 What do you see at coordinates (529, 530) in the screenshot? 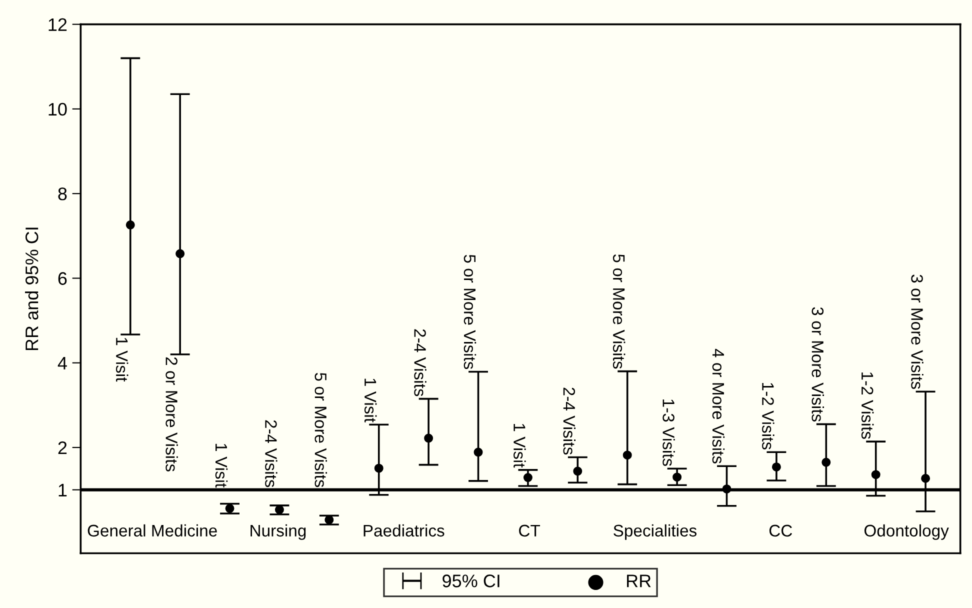
I see `annotation: CT` at bounding box center [529, 530].